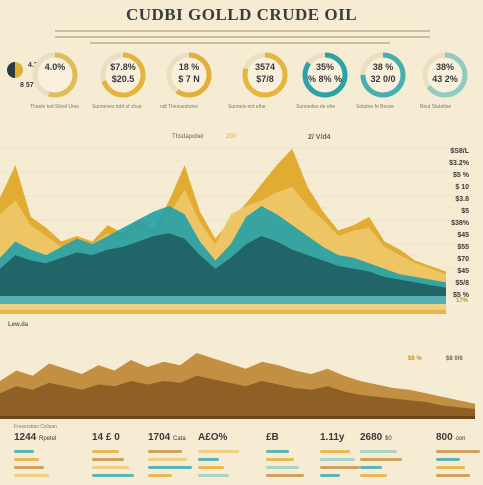  I want to click on kpi-ring-5: 38 % 32 0/0, so click(383, 75).